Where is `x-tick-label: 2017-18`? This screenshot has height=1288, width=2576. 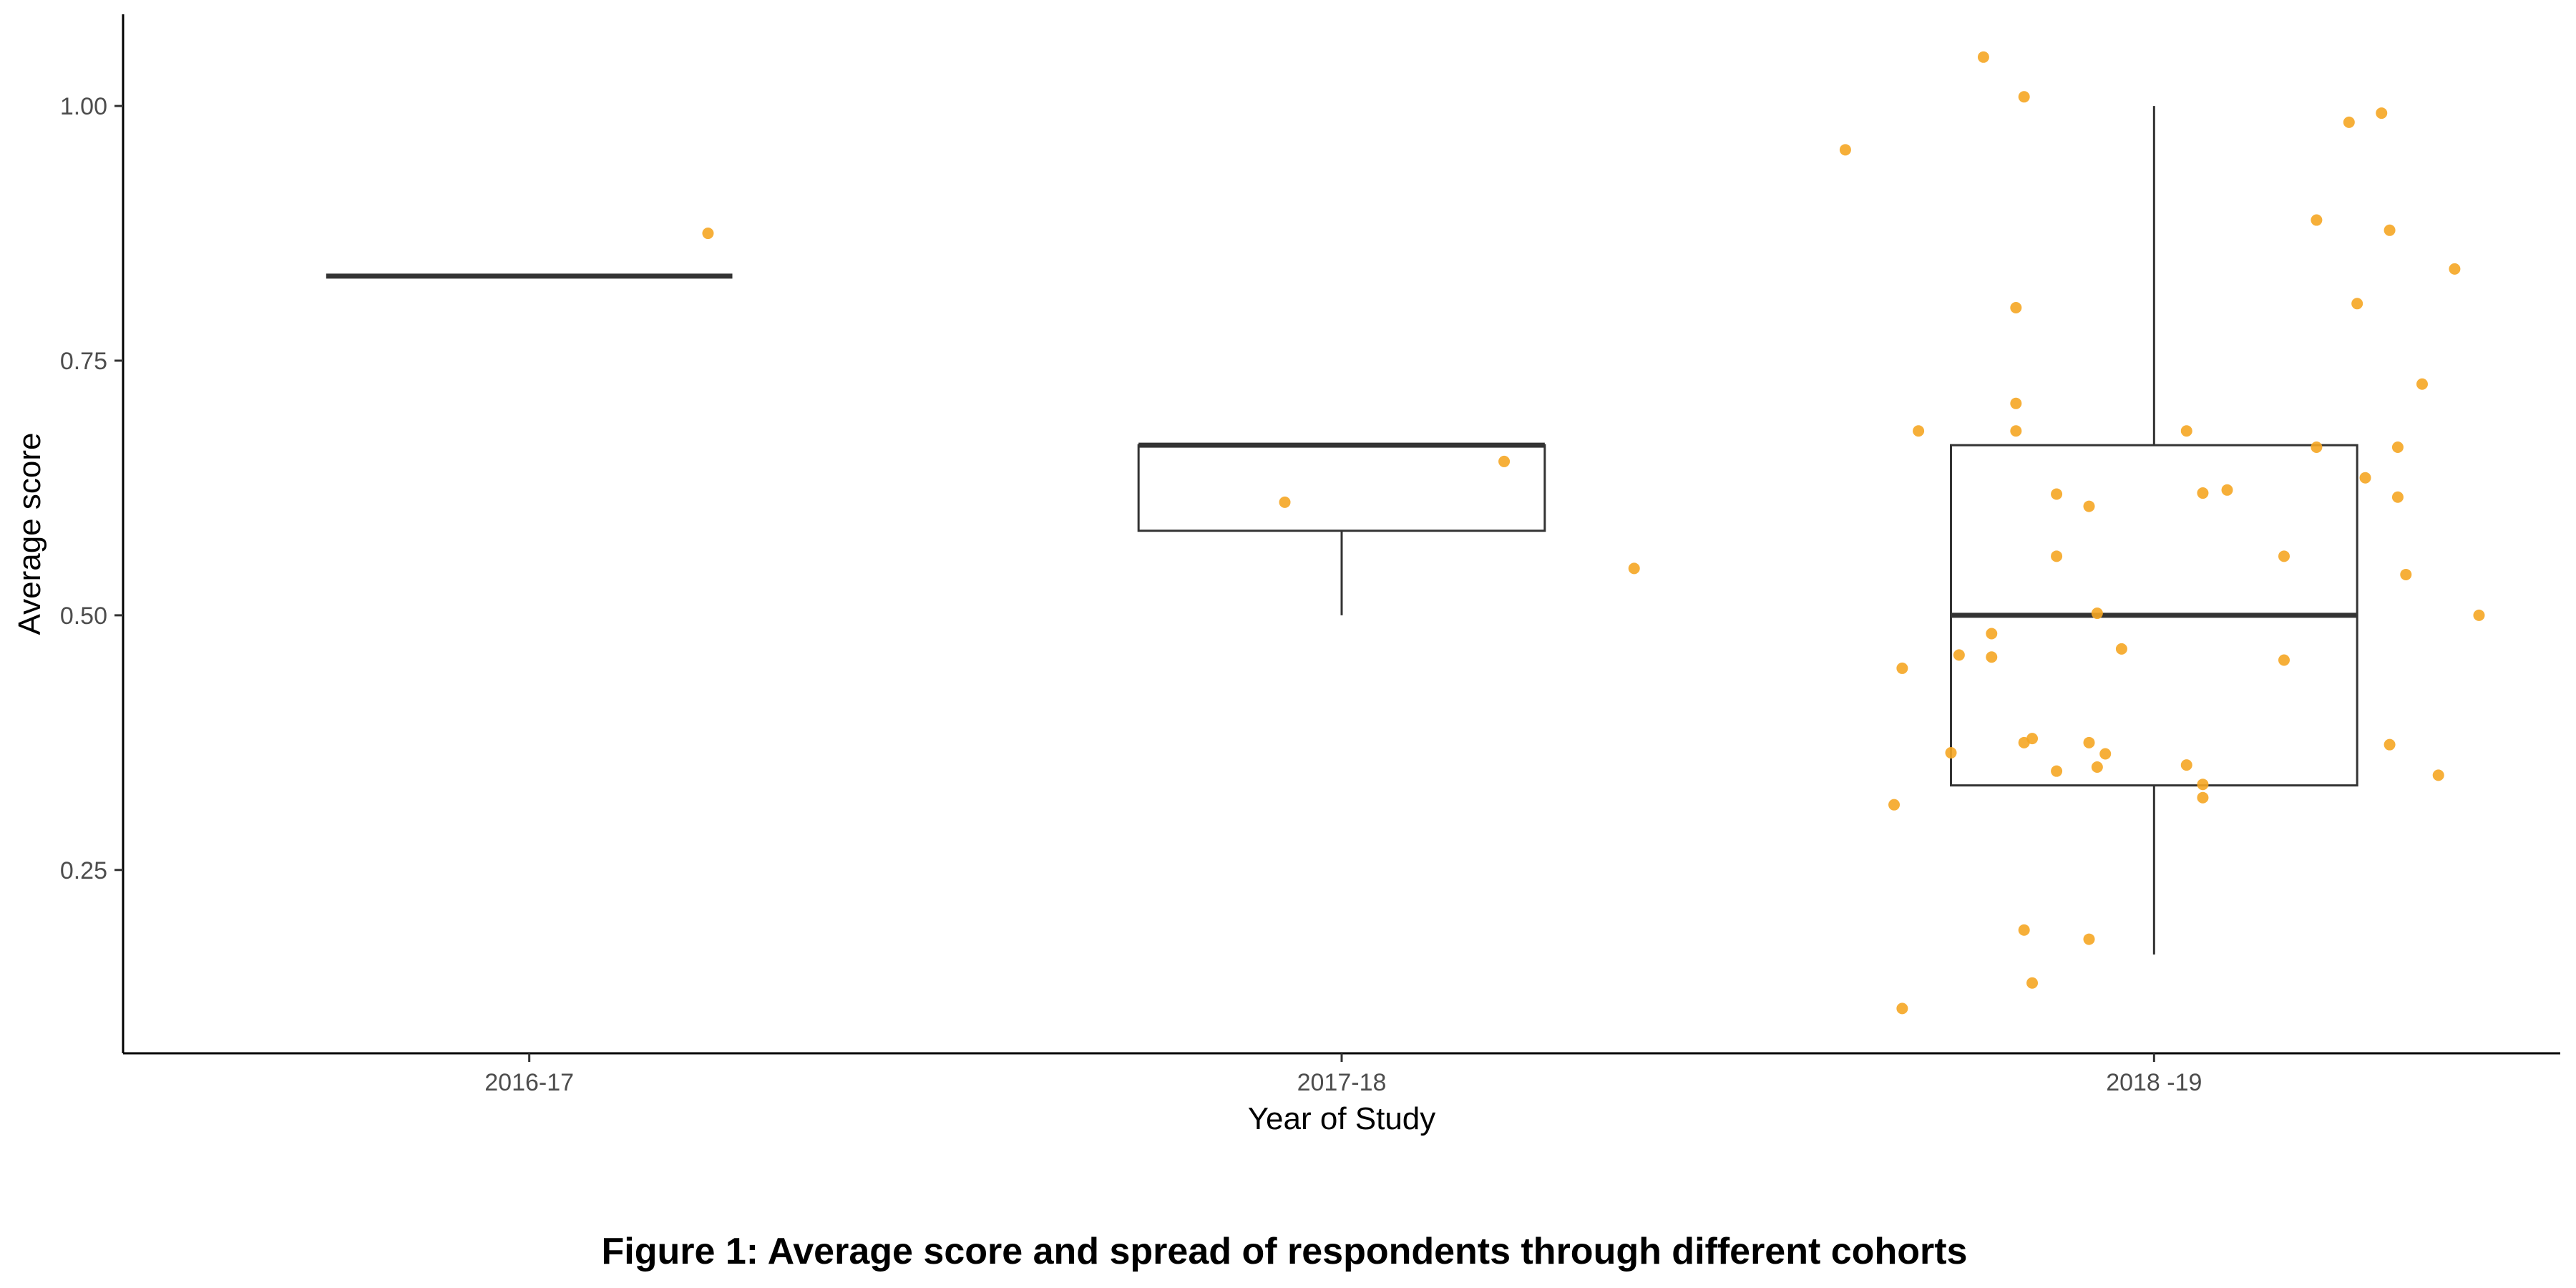
x-tick-label: 2017-18 is located at coordinates (1342, 1082).